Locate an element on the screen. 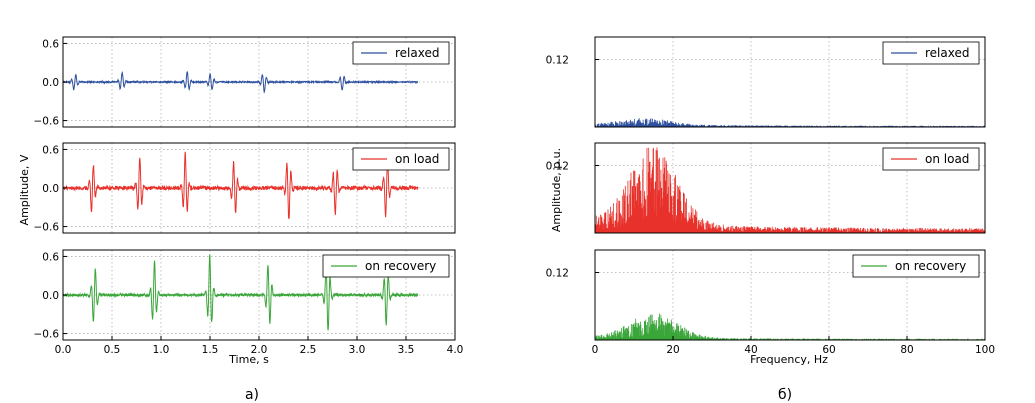  x-tick-label: 20 is located at coordinates (672, 350).